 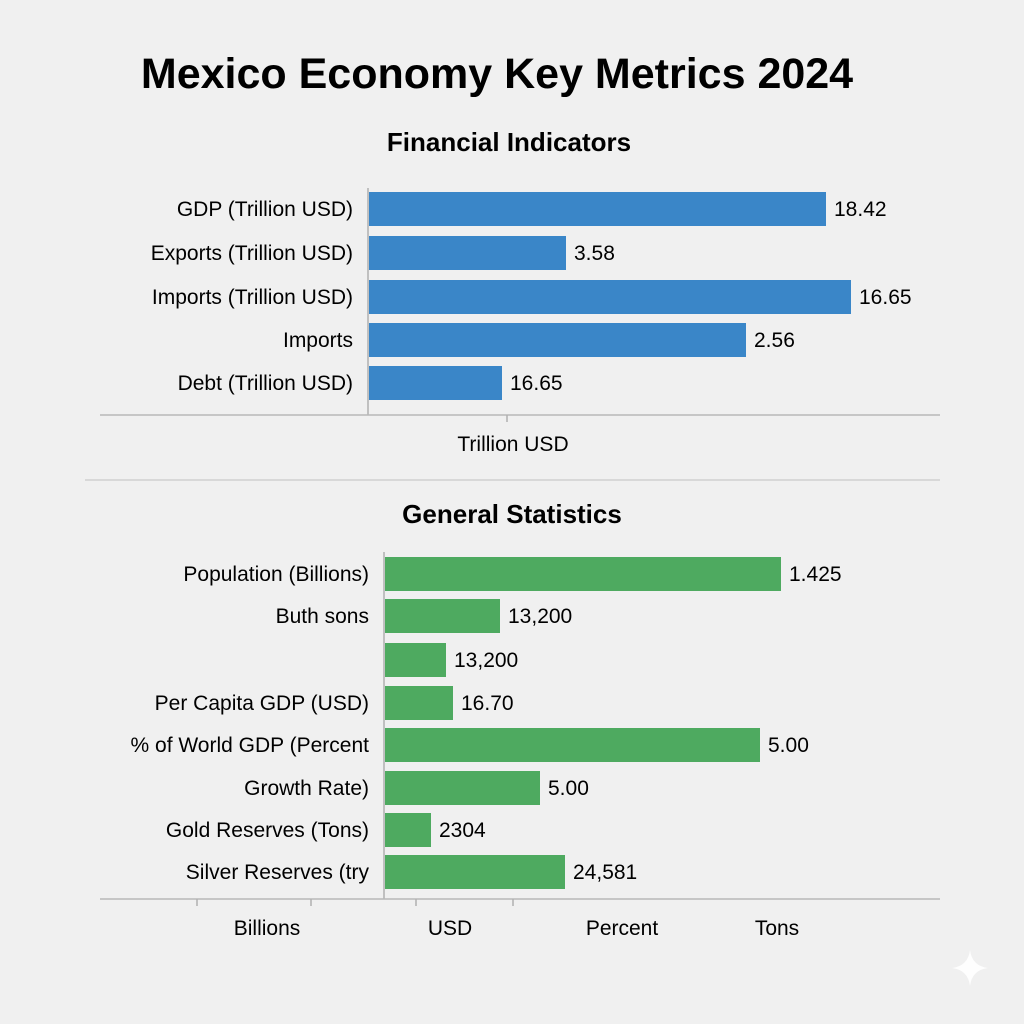 I want to click on category-label: Debt (Trillion USD), so click(x=265, y=383).